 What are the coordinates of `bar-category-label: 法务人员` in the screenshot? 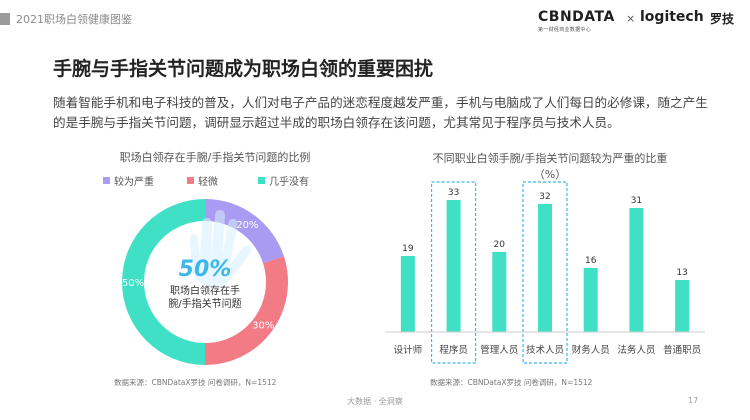 It's located at (636, 350).